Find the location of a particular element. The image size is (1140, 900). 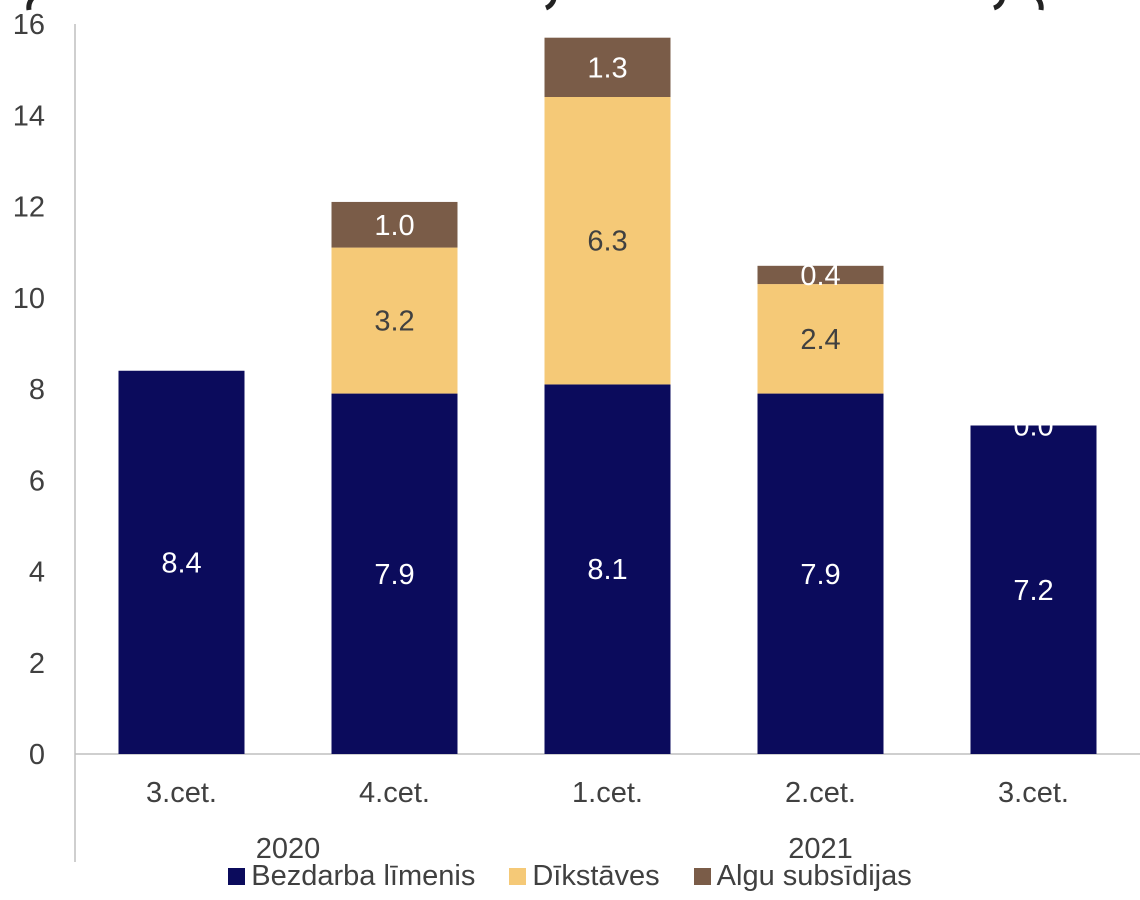

data-label: 7.2 is located at coordinates (1033, 591).